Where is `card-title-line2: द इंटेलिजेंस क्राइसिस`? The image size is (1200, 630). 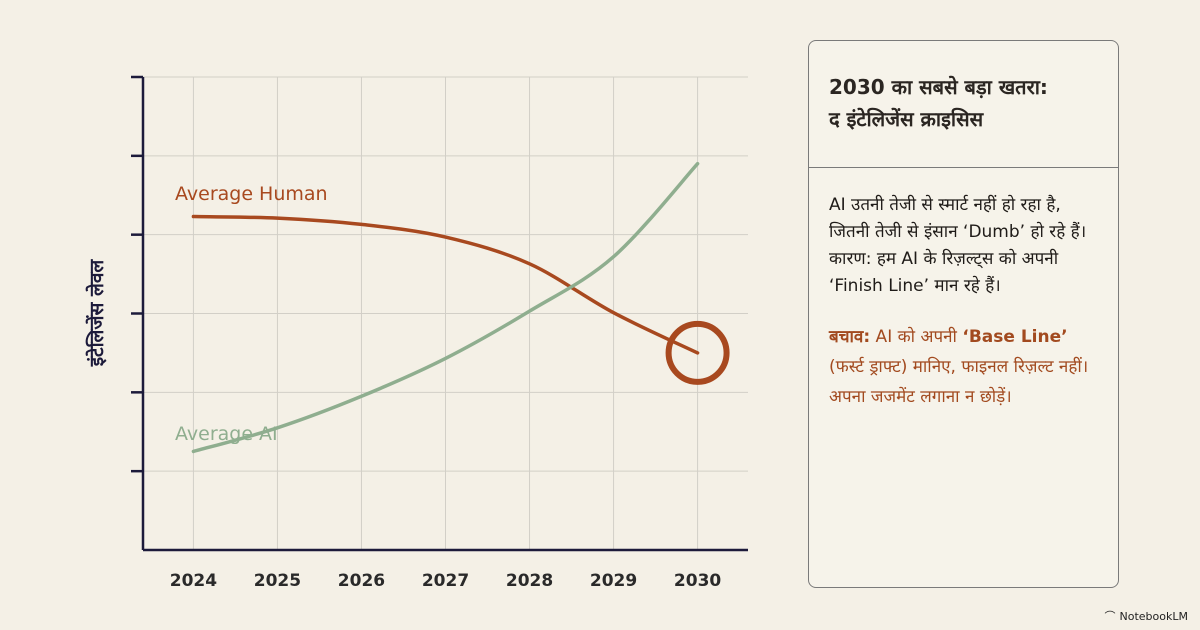
card-title-line2: द इंटेलिजेंस क्राइसिस is located at coordinates (906, 119).